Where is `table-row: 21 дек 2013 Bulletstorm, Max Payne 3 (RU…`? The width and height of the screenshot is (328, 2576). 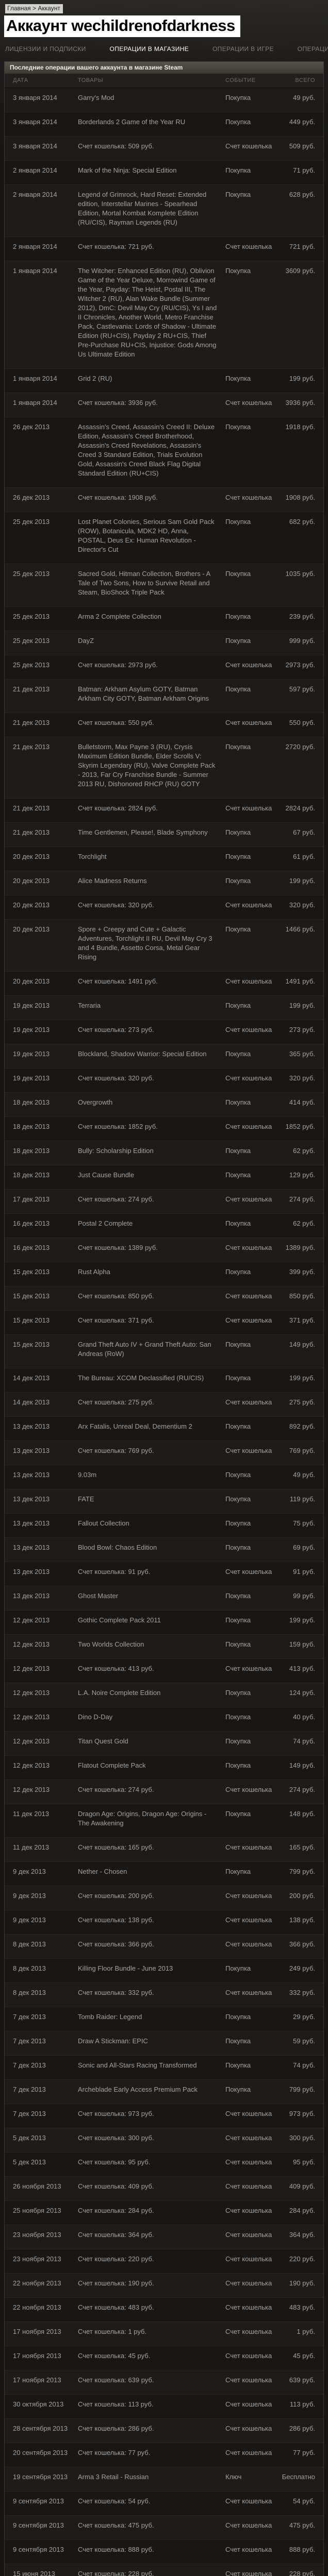
table-row: 21 дек 2013 Bulletstorm, Max Payne 3 (RU… is located at coordinates (164, 767).